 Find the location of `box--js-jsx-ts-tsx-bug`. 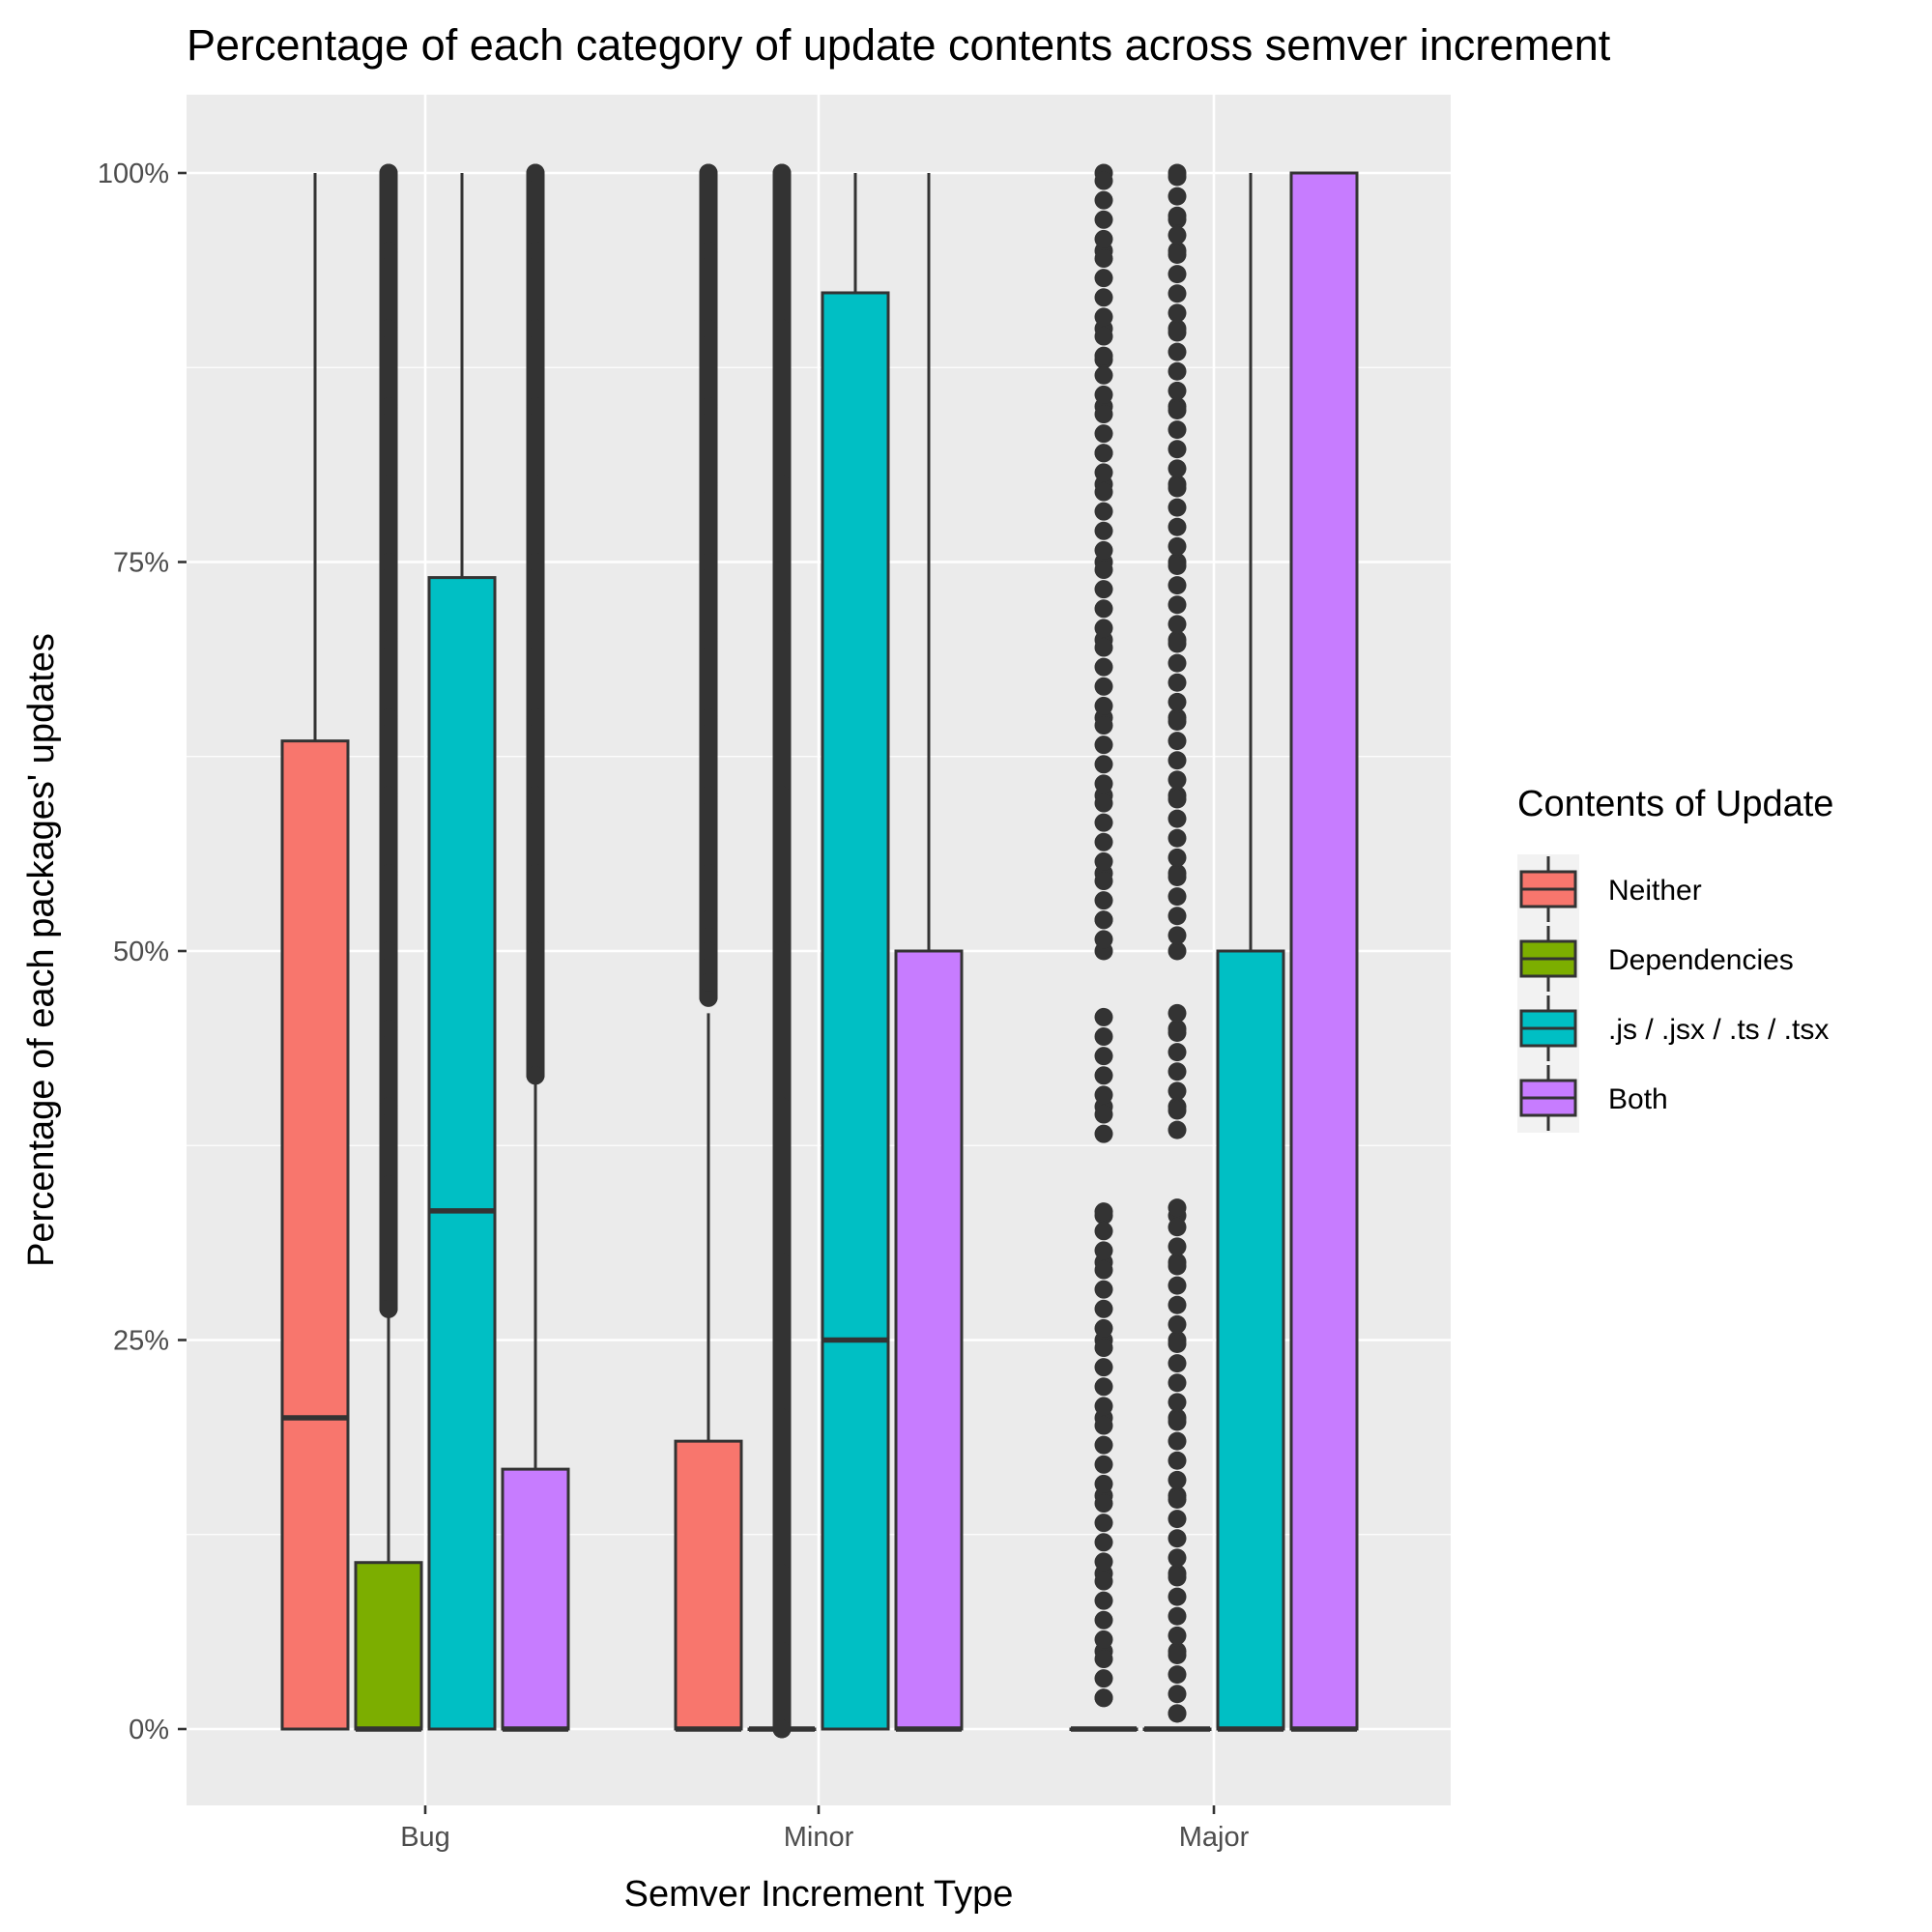

box--js-jsx-ts-tsx-bug is located at coordinates (462, 952).